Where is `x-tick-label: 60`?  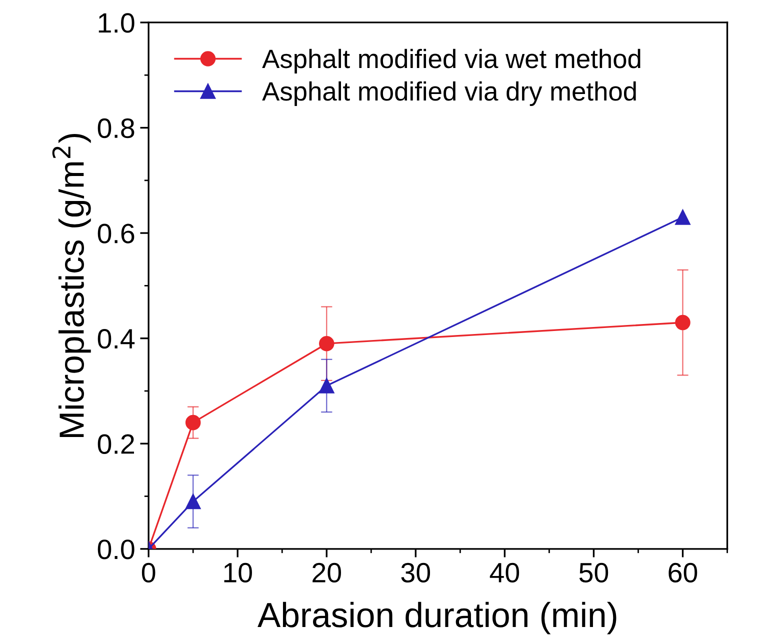
x-tick-label: 60 is located at coordinates (683, 572).